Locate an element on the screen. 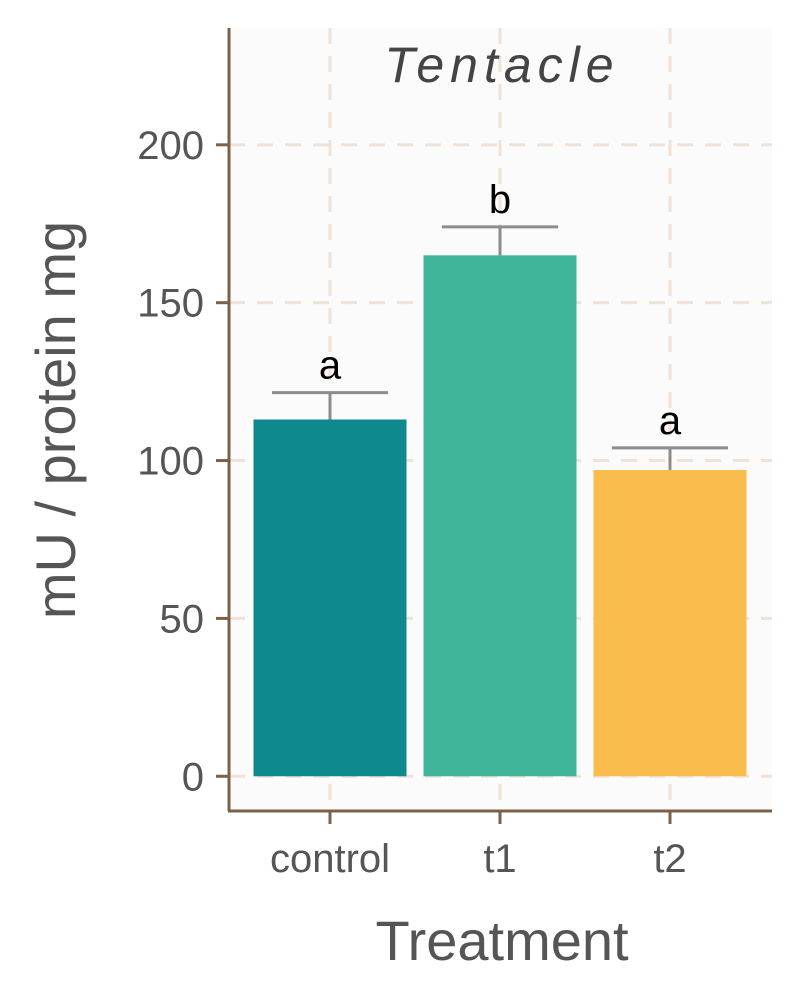 This screenshot has width=800, height=1000. y-tick-label: 150 is located at coordinates (170, 304).